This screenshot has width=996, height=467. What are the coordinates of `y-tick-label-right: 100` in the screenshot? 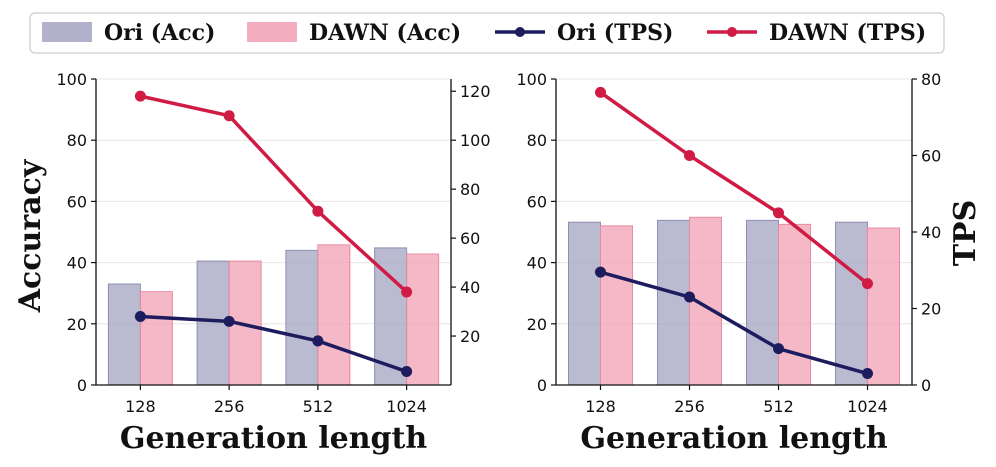 It's located at (475, 140).